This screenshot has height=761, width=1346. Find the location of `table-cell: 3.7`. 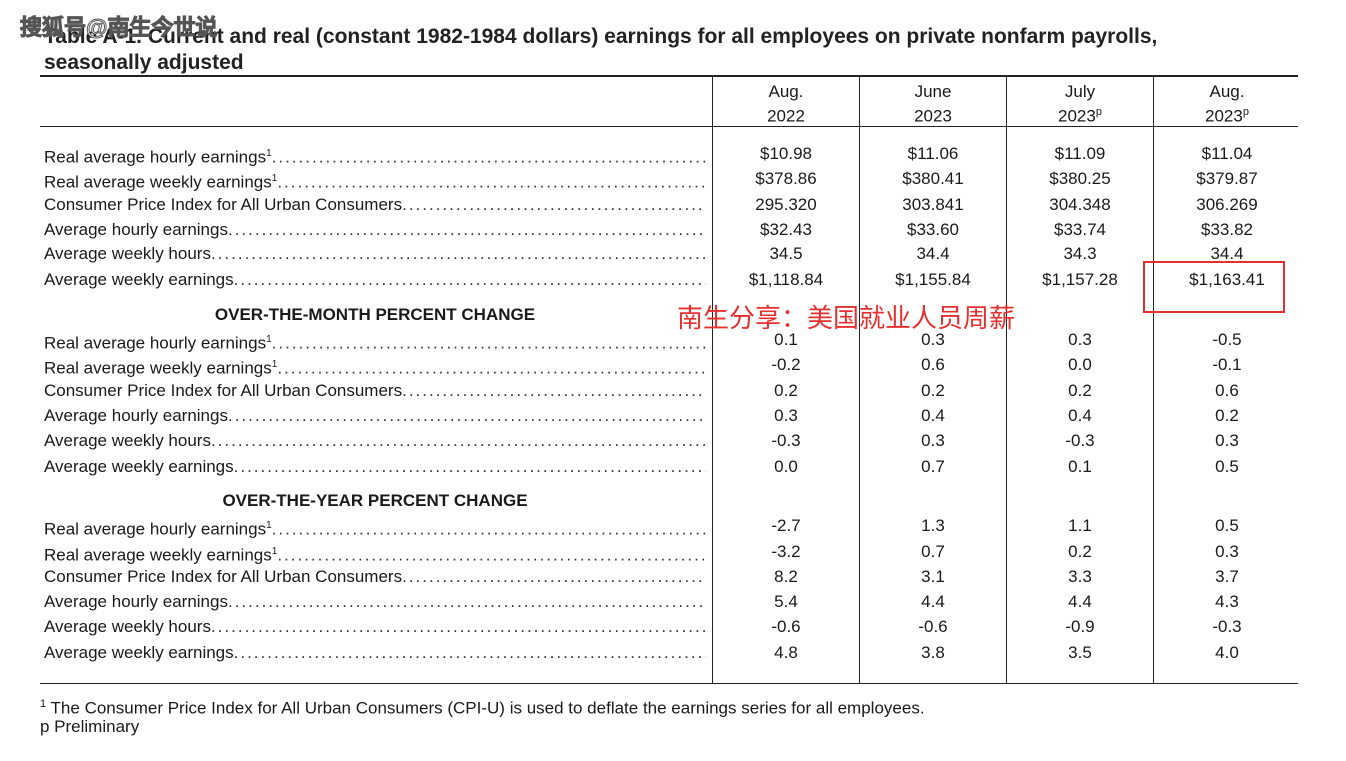

table-cell: 3.7 is located at coordinates (1227, 576).